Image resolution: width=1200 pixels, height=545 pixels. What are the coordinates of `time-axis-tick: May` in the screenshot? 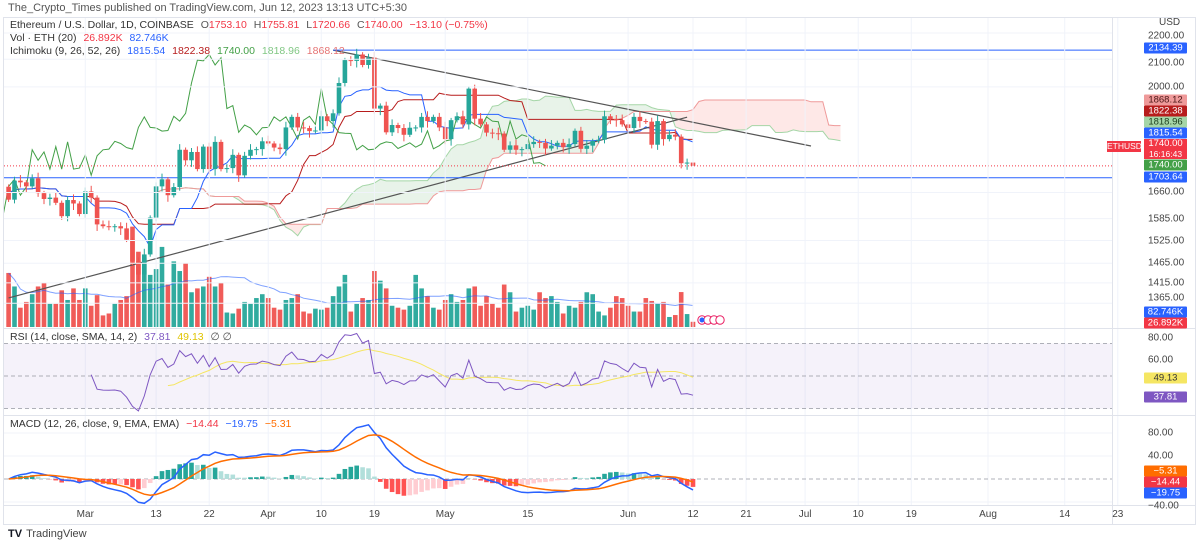 It's located at (445, 514).